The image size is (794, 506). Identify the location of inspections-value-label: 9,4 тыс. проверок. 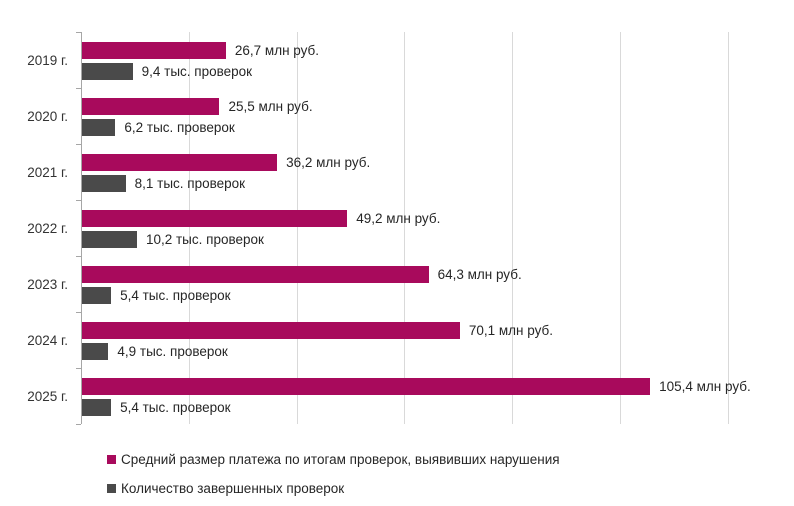
(197, 71).